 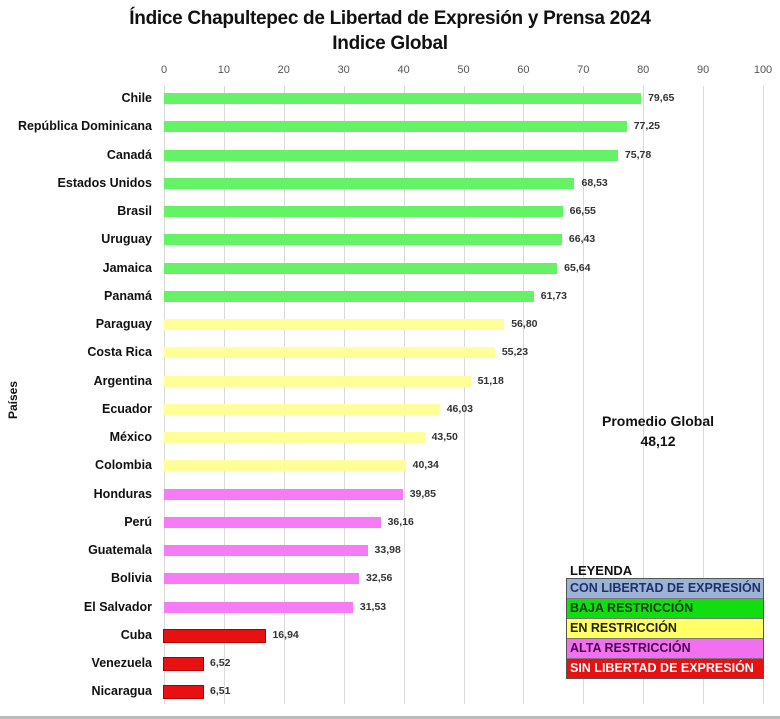 I want to click on country-label: Venezuela, so click(x=121, y=663).